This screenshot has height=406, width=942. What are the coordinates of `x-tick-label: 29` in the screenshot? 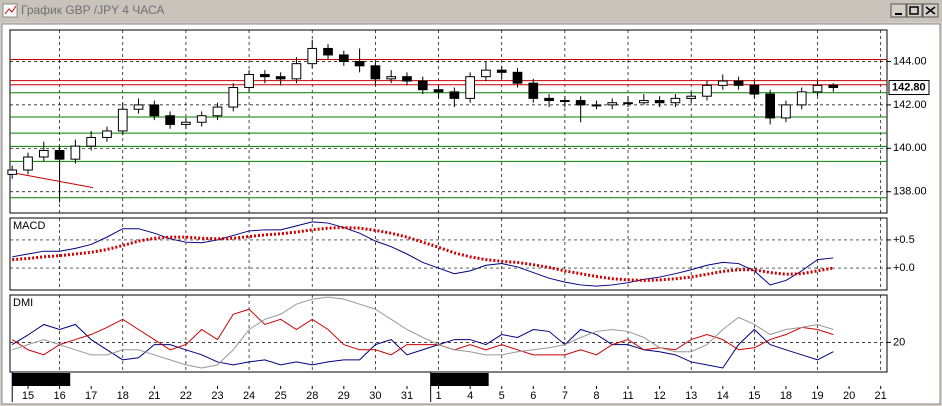 It's located at (344, 396).